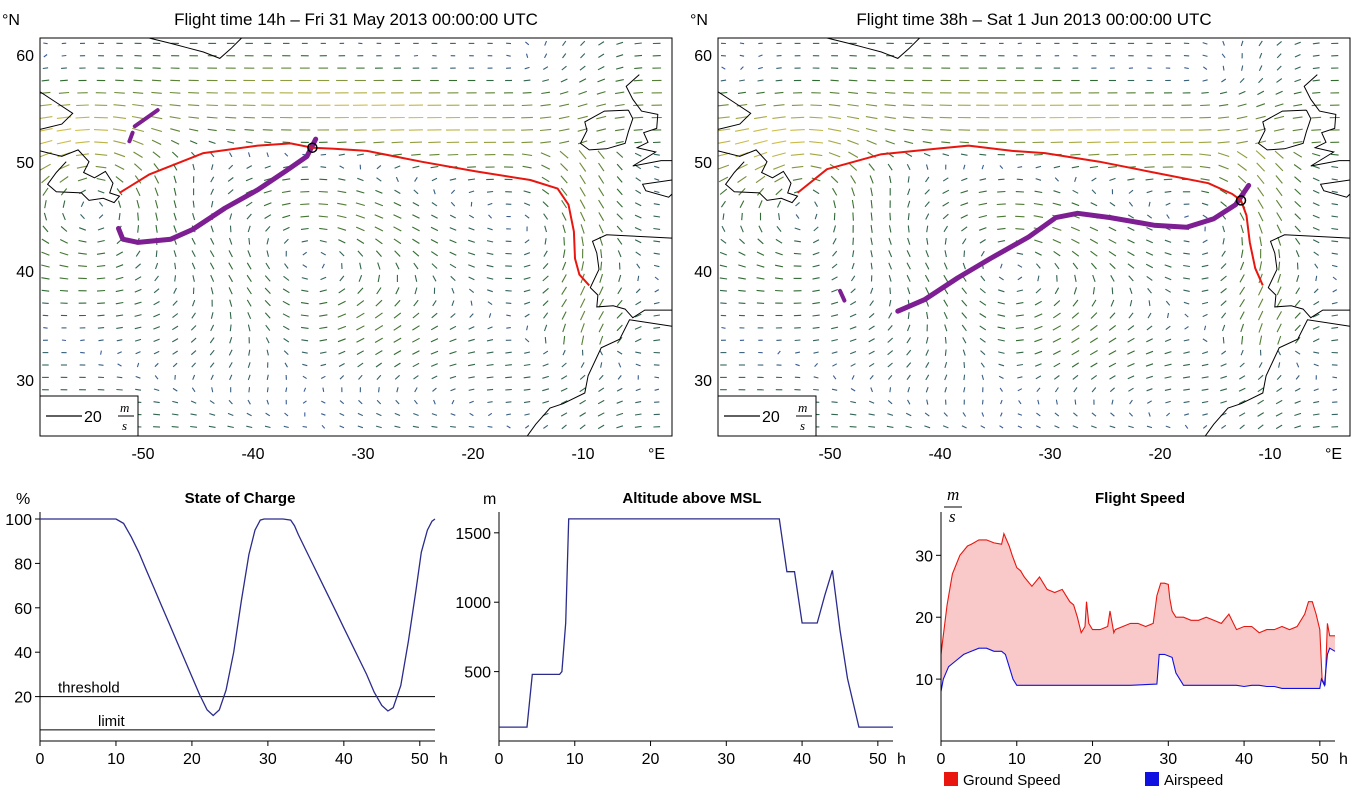 The height and width of the screenshot is (792, 1359). What do you see at coordinates (699, 20) in the screenshot?
I see `map-2-lat-unit: °N` at bounding box center [699, 20].